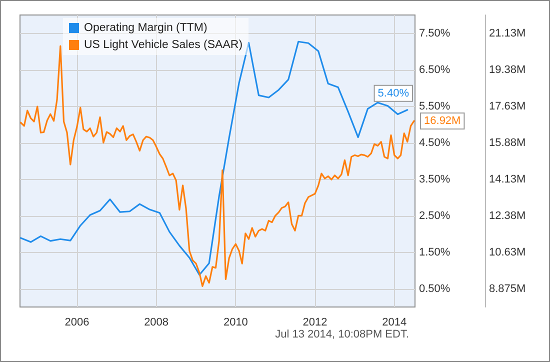  I want to click on data-label: 5.40%, so click(394, 93).